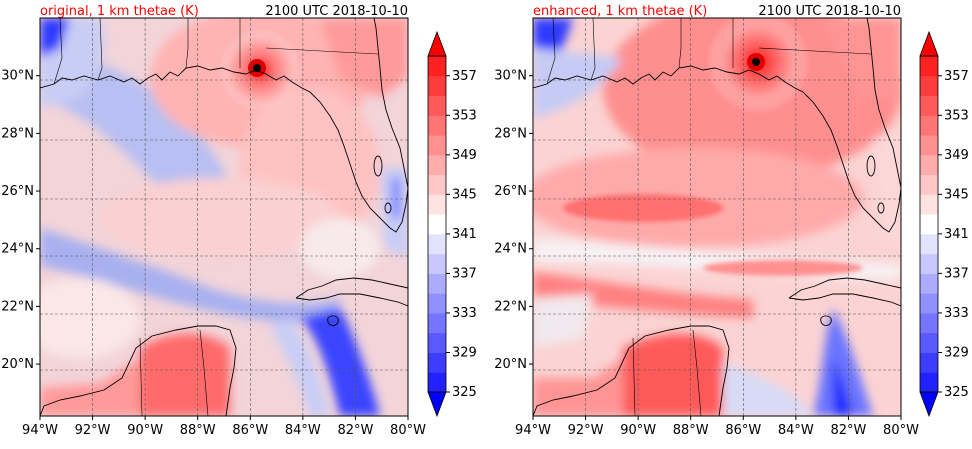 The image size is (972, 449). What do you see at coordinates (620, 11) in the screenshot?
I see `panel-title: enhanced, 1 km thetae (K)` at bounding box center [620, 11].